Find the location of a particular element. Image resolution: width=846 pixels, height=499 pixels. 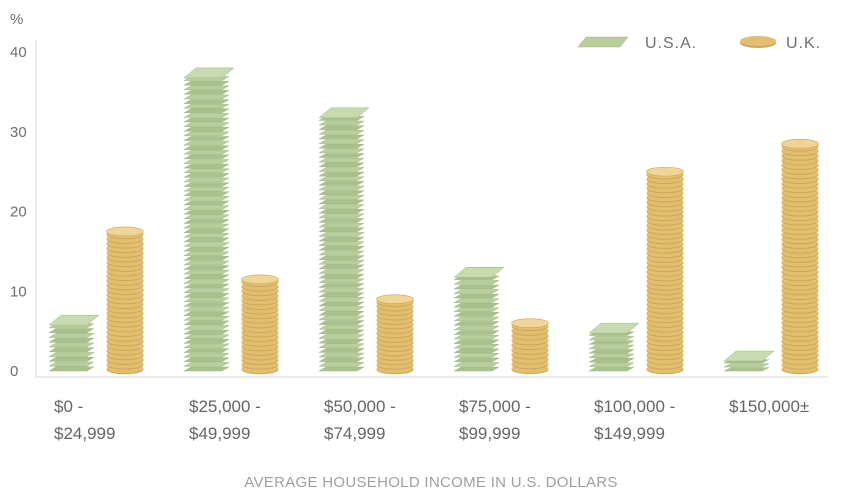

x-tick-label: $75,000 - is located at coordinates (495, 406).